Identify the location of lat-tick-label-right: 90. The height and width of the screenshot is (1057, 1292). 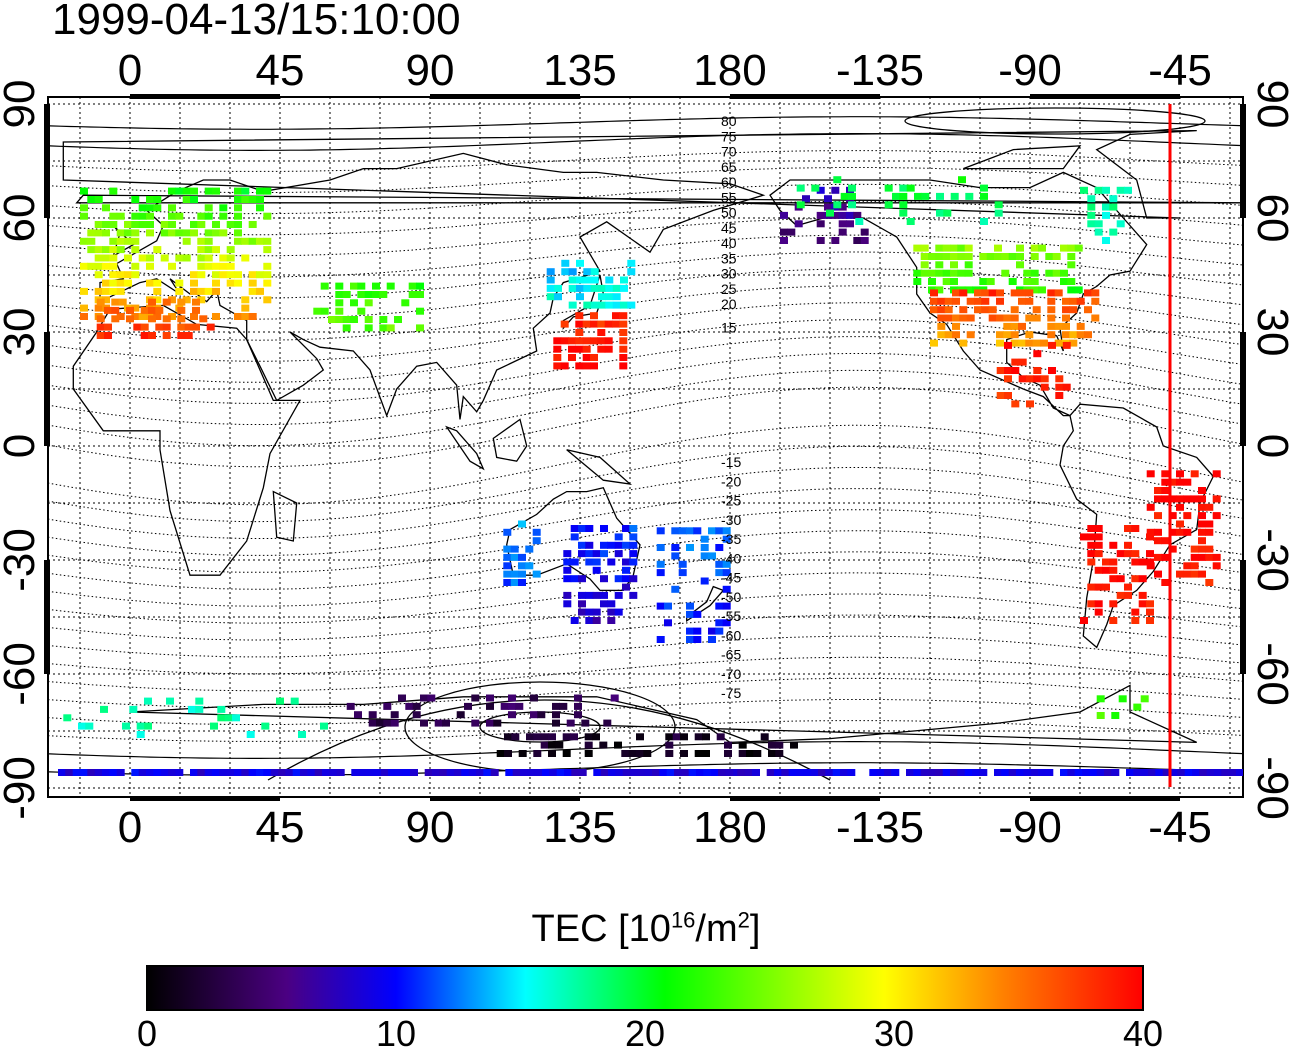
(1270, 104).